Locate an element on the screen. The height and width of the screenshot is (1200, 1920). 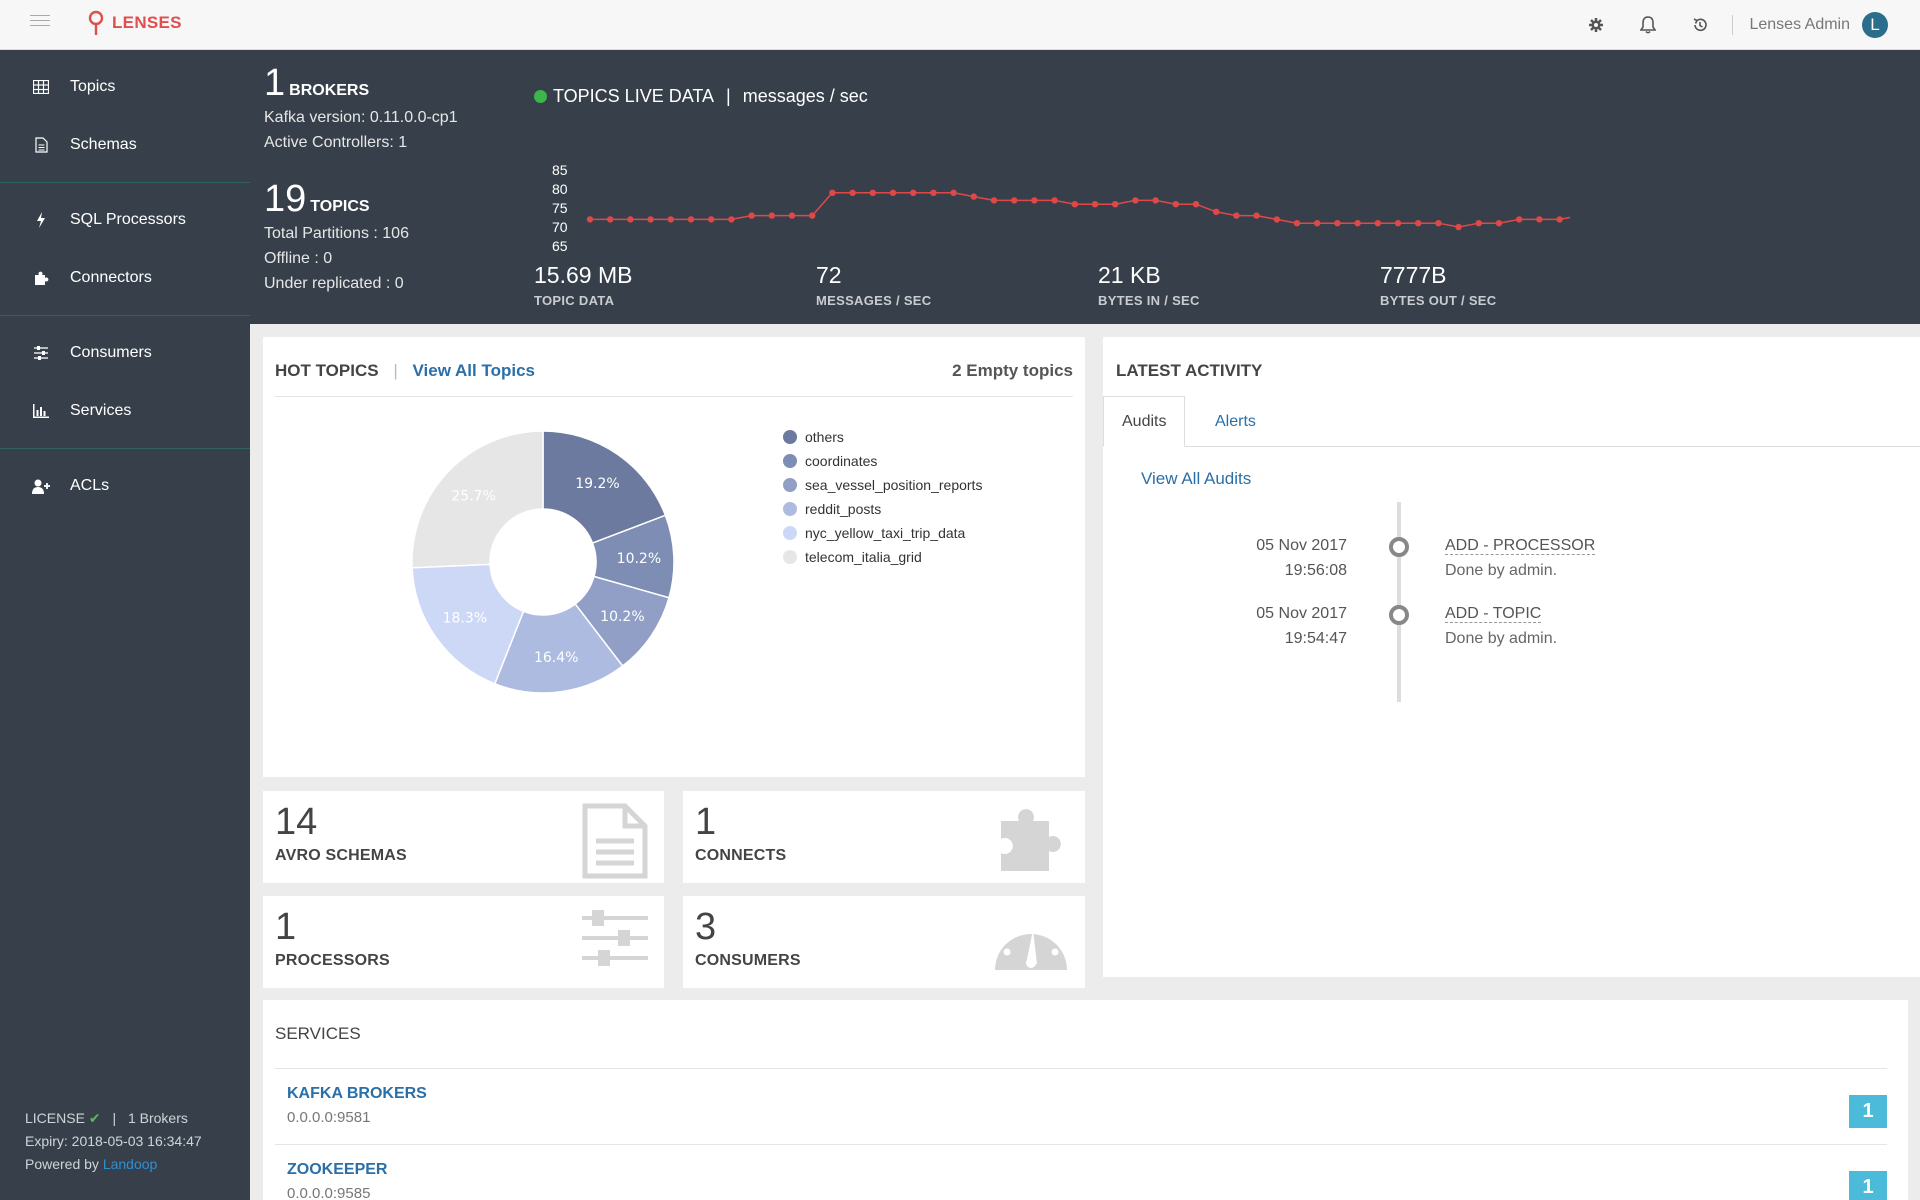
y-tick-label: 65 is located at coordinates (560, 246).